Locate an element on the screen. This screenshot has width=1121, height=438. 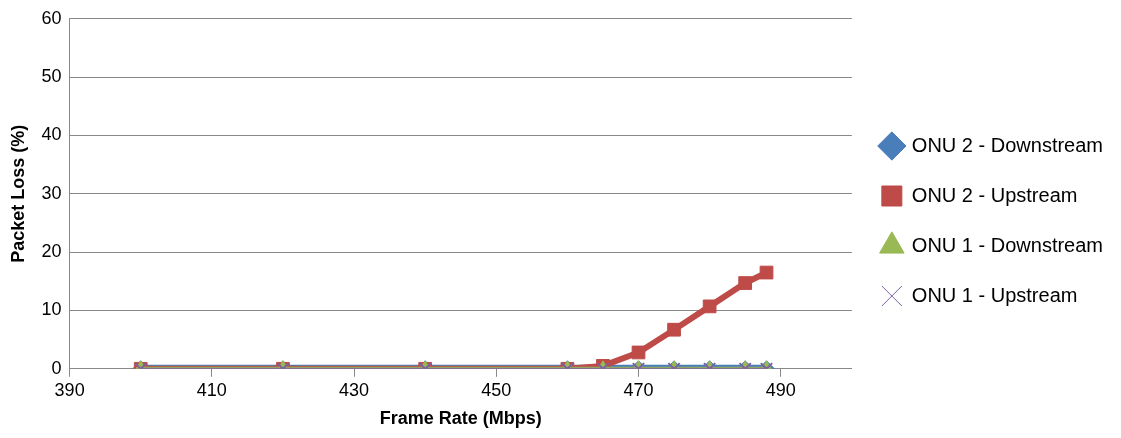
x-tick-label: 490 is located at coordinates (780, 389).